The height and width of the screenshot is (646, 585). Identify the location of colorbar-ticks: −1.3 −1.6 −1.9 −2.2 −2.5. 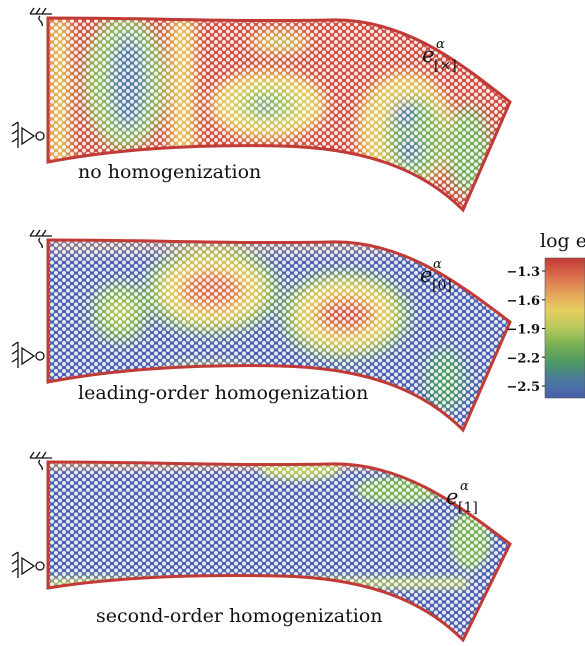
(525, 330).